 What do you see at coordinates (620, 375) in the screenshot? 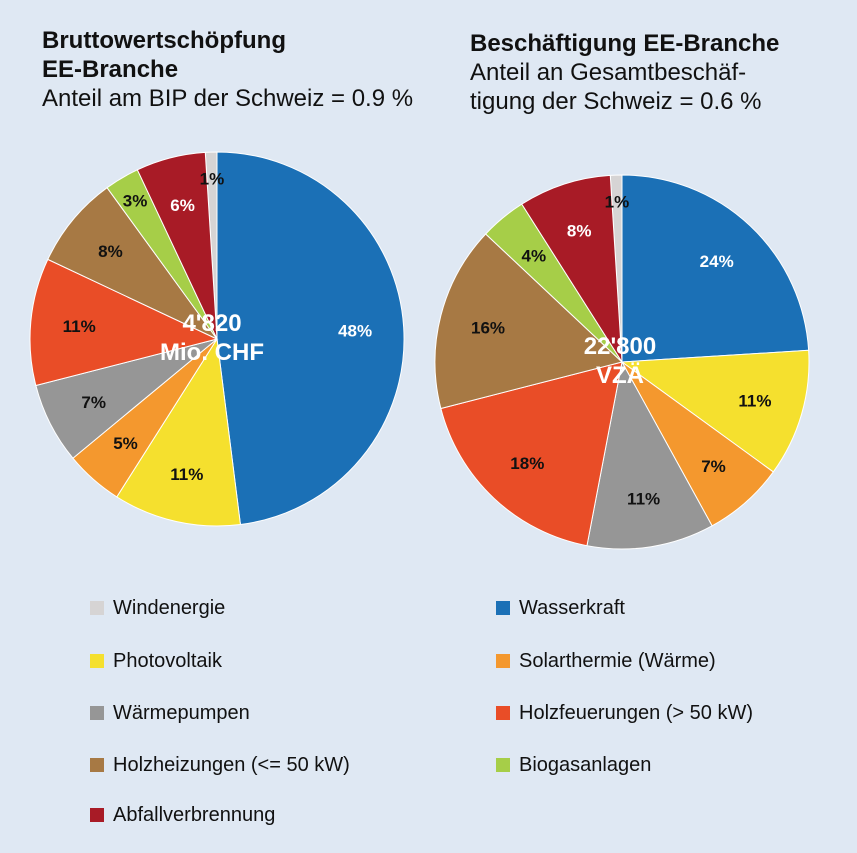
I see `pie-center-label: VZÄ` at bounding box center [620, 375].